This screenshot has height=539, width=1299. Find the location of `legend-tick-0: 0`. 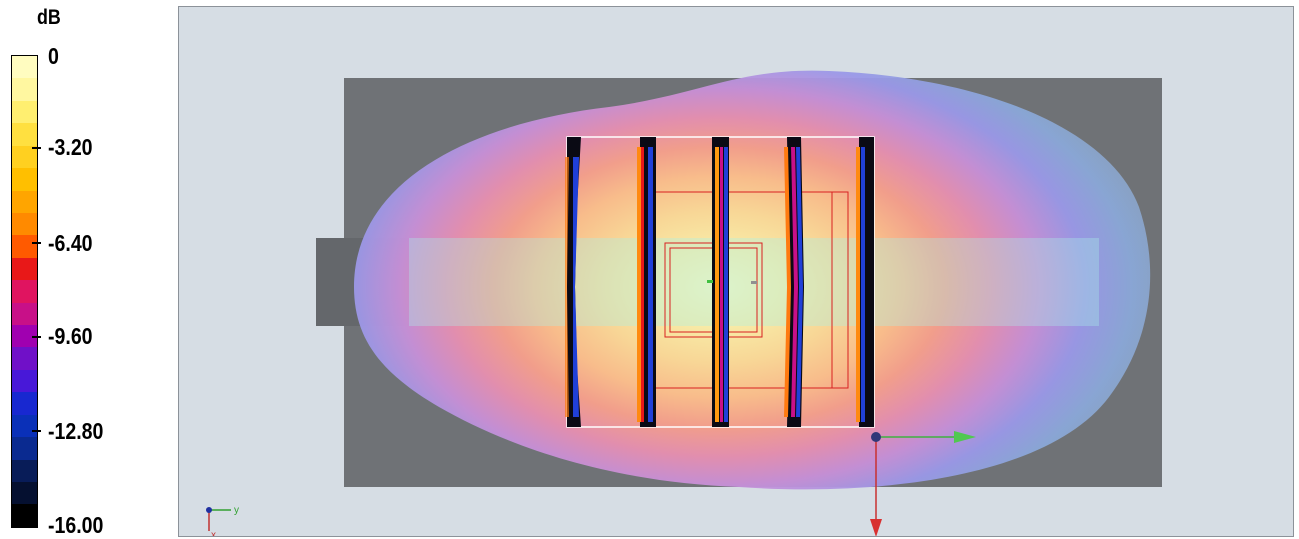

legend-tick-0: 0 is located at coordinates (53, 56).